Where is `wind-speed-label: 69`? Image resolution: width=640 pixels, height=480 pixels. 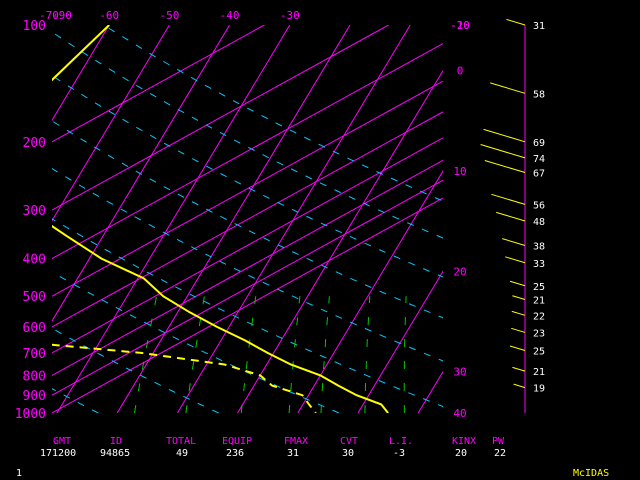 wind-speed-label: 69 is located at coordinates (539, 143).